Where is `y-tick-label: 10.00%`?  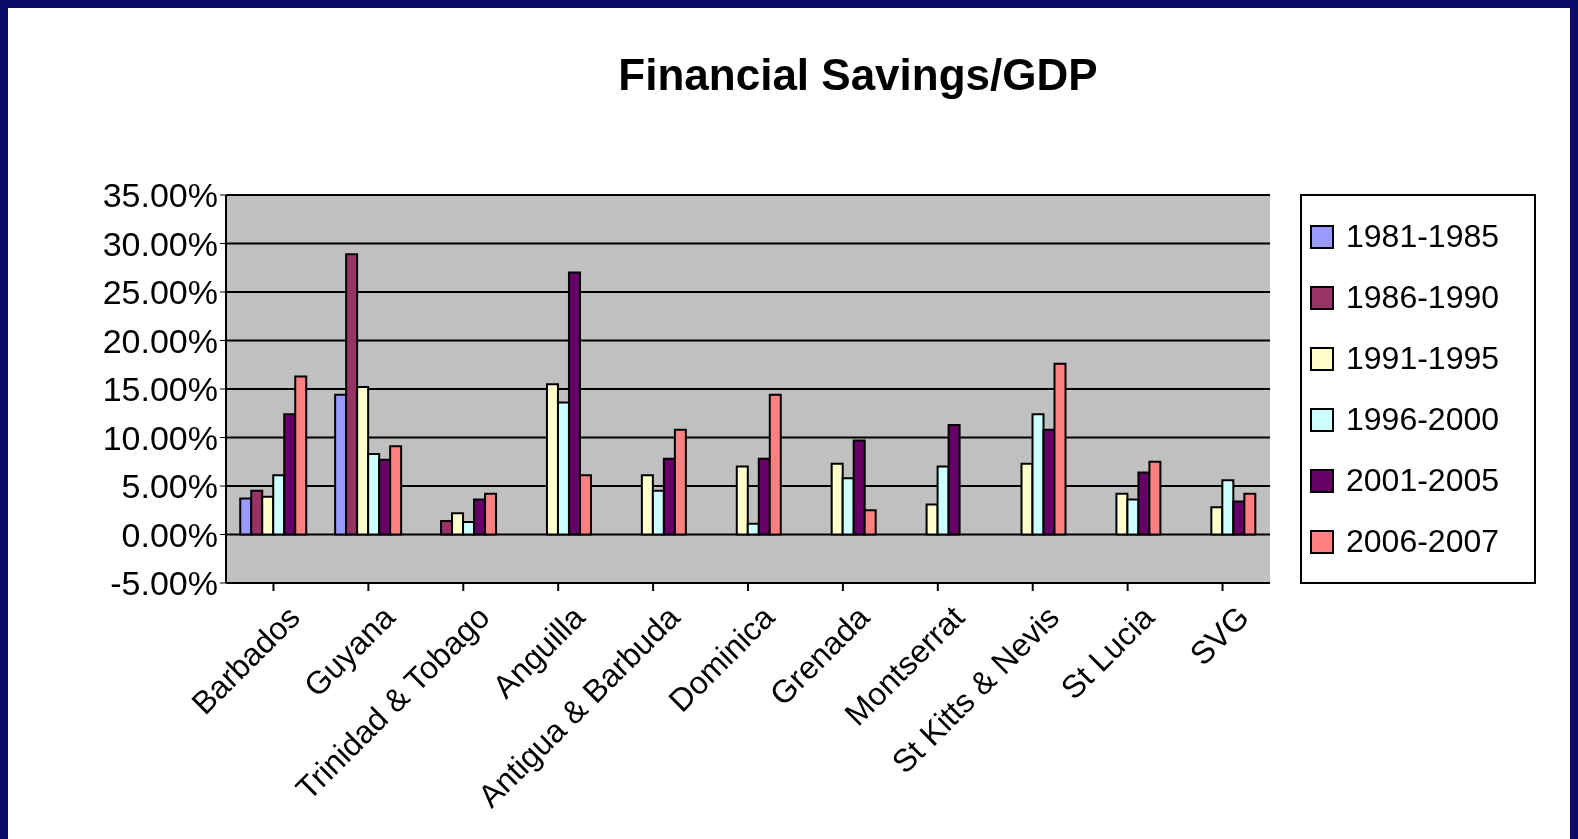
y-tick-label: 10.00% is located at coordinates (160, 437).